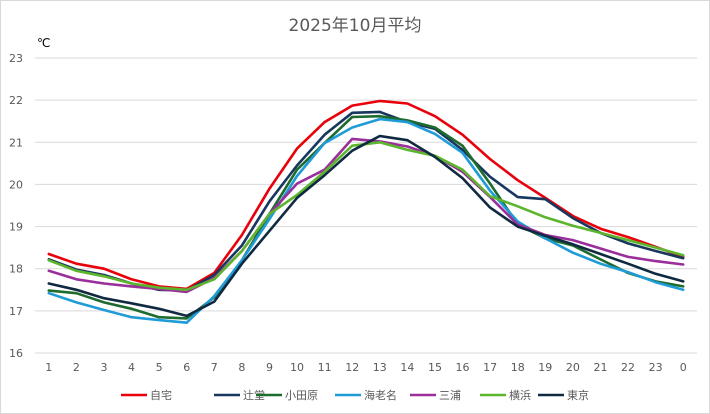 The width and height of the screenshot is (710, 414). What do you see at coordinates (683, 367) in the screenshot?
I see `x-tick-label: 0` at bounding box center [683, 367].